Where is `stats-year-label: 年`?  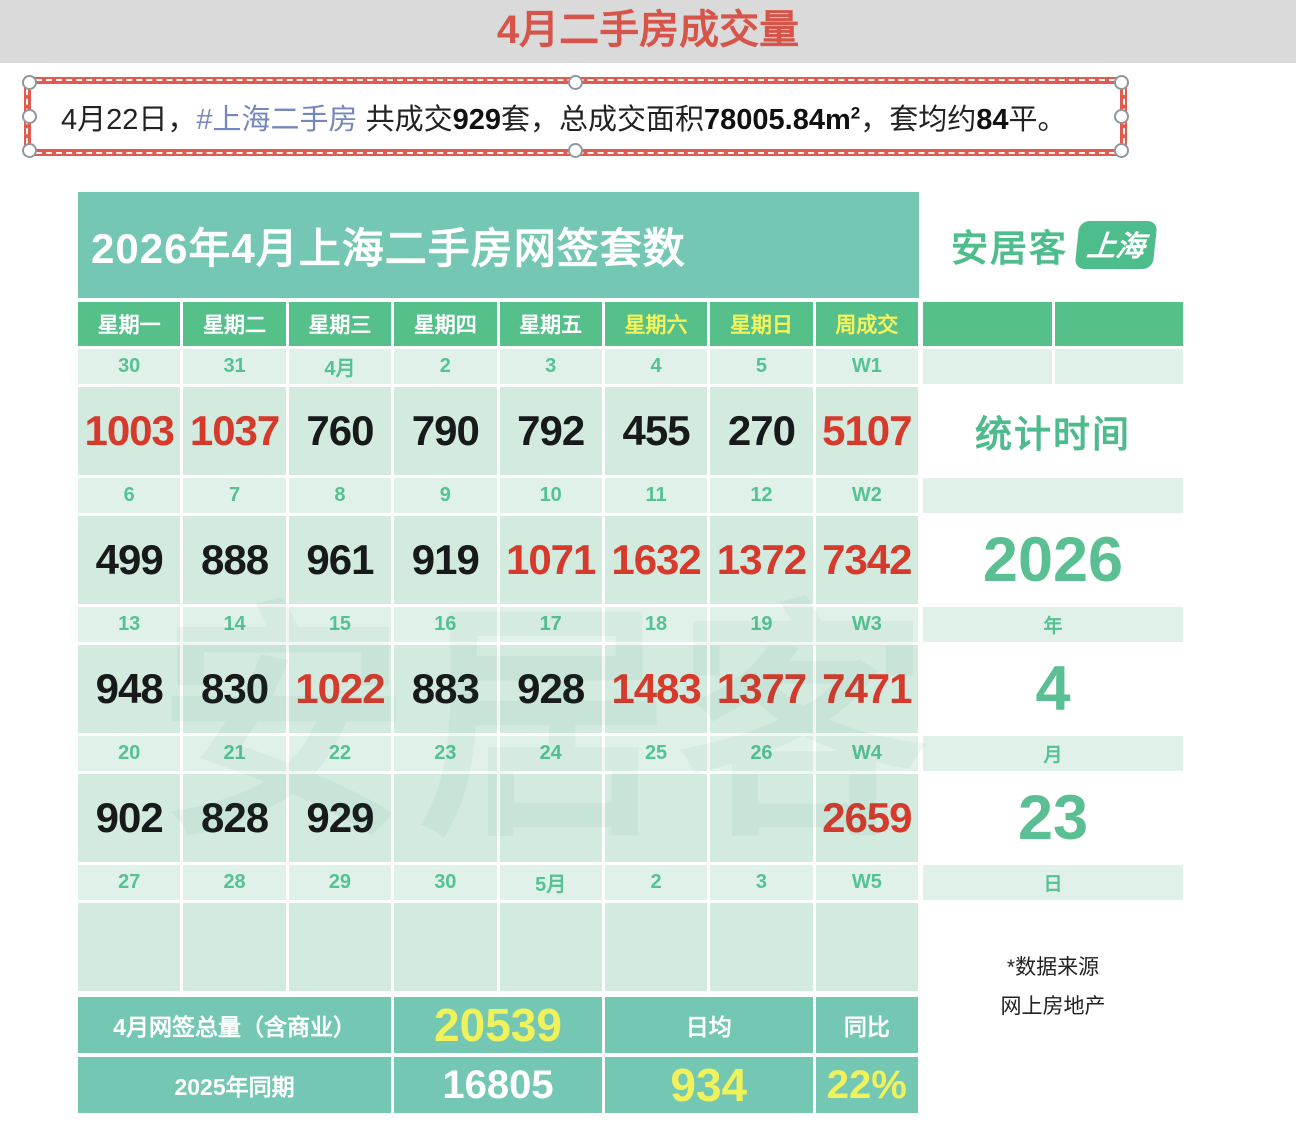
stats-year-label: 年 is located at coordinates (1053, 624).